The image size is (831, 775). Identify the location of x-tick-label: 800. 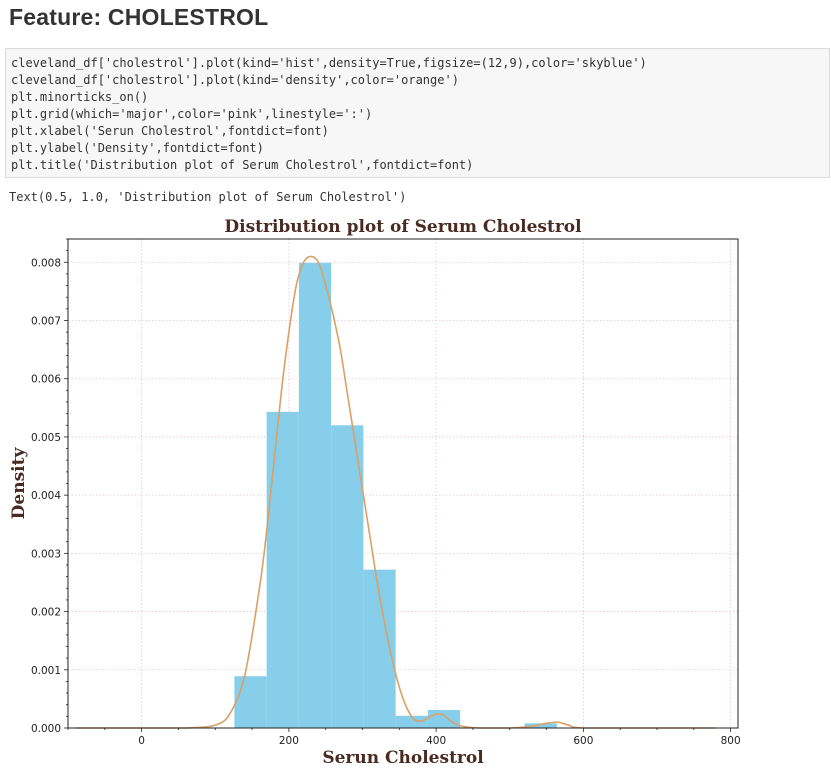
(731, 741).